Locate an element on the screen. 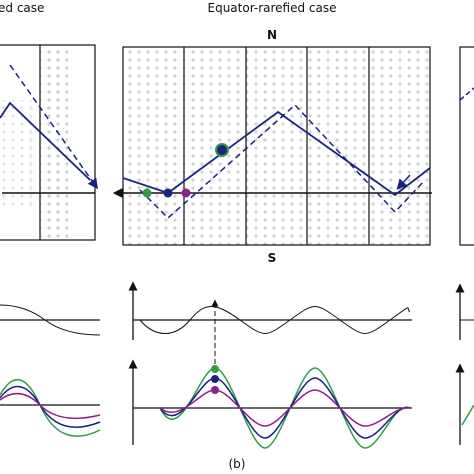 This screenshot has width=474, height=474. caption: (b) is located at coordinates (237, 464).